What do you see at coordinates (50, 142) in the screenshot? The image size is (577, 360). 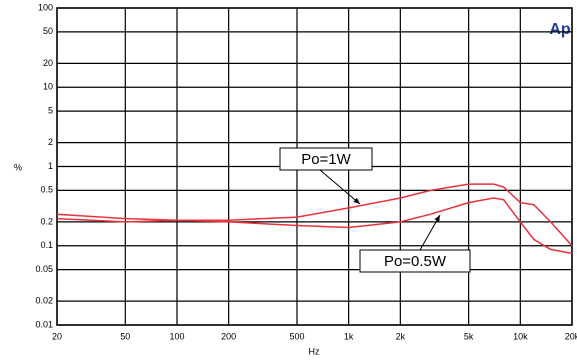 I see `y-tick-label: 2` at bounding box center [50, 142].